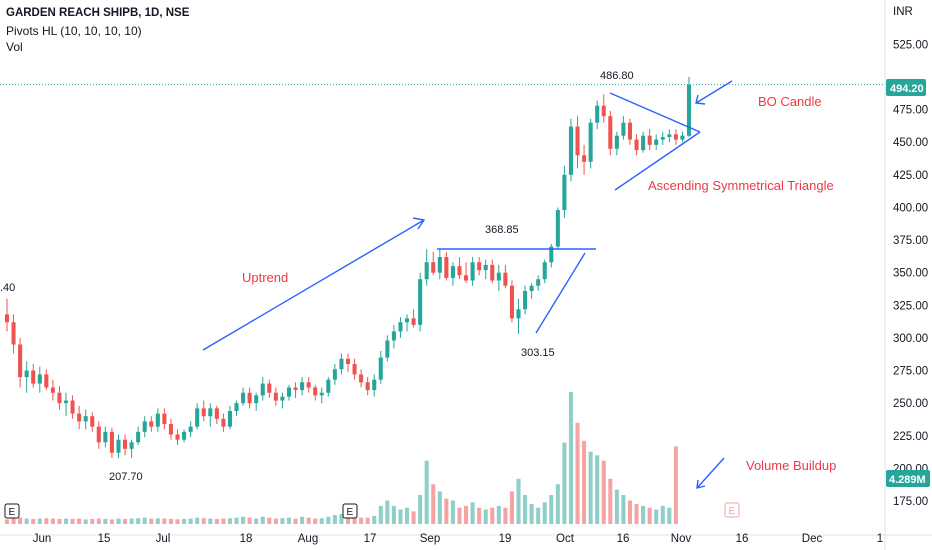  What do you see at coordinates (74, 31) in the screenshot?
I see `indicator-pivots-label: Pivots HL (10, 10, 10, 10)` at bounding box center [74, 31].